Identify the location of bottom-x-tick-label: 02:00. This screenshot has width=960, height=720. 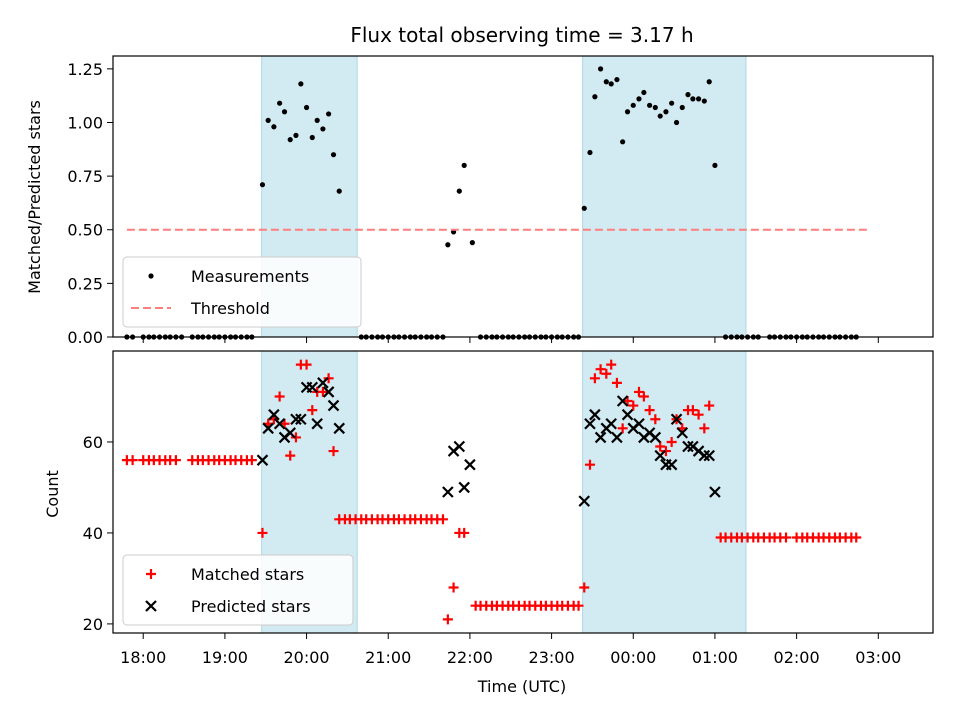
(797, 657).